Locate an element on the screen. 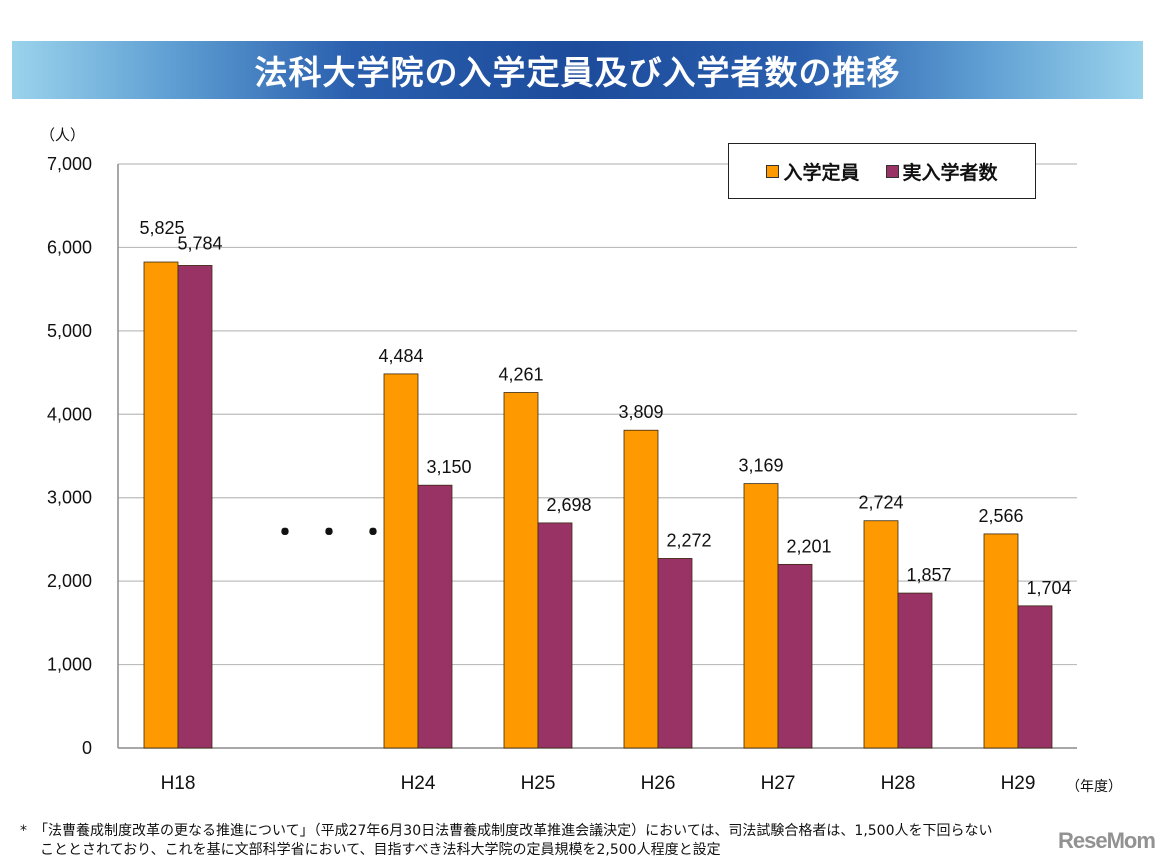  legend-item-enrollment: 実入学者数 is located at coordinates (941, 171).